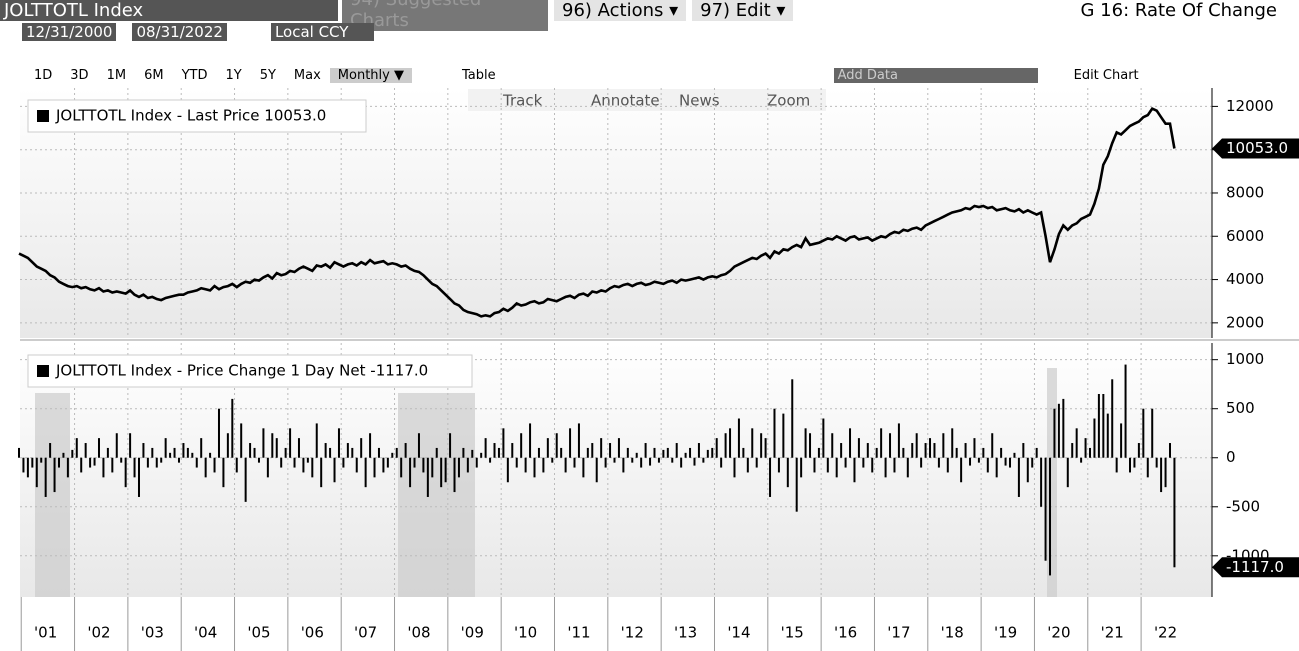 This screenshot has width=1299, height=651. What do you see at coordinates (699, 101) in the screenshot?
I see `tool-button: News` at bounding box center [699, 101].